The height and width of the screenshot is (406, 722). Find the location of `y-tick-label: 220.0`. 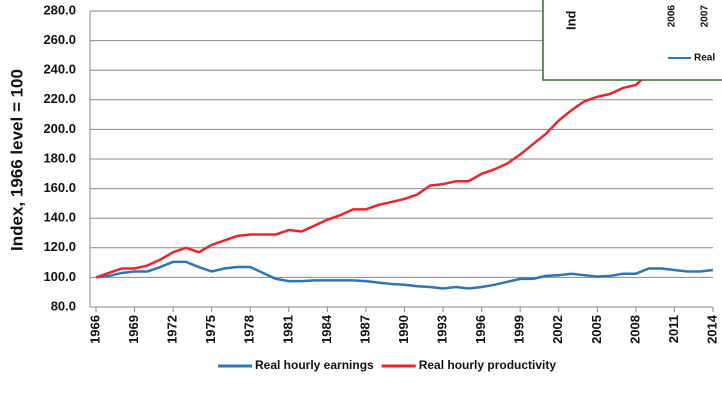

y-tick-label: 220.0 is located at coordinates (59, 98).